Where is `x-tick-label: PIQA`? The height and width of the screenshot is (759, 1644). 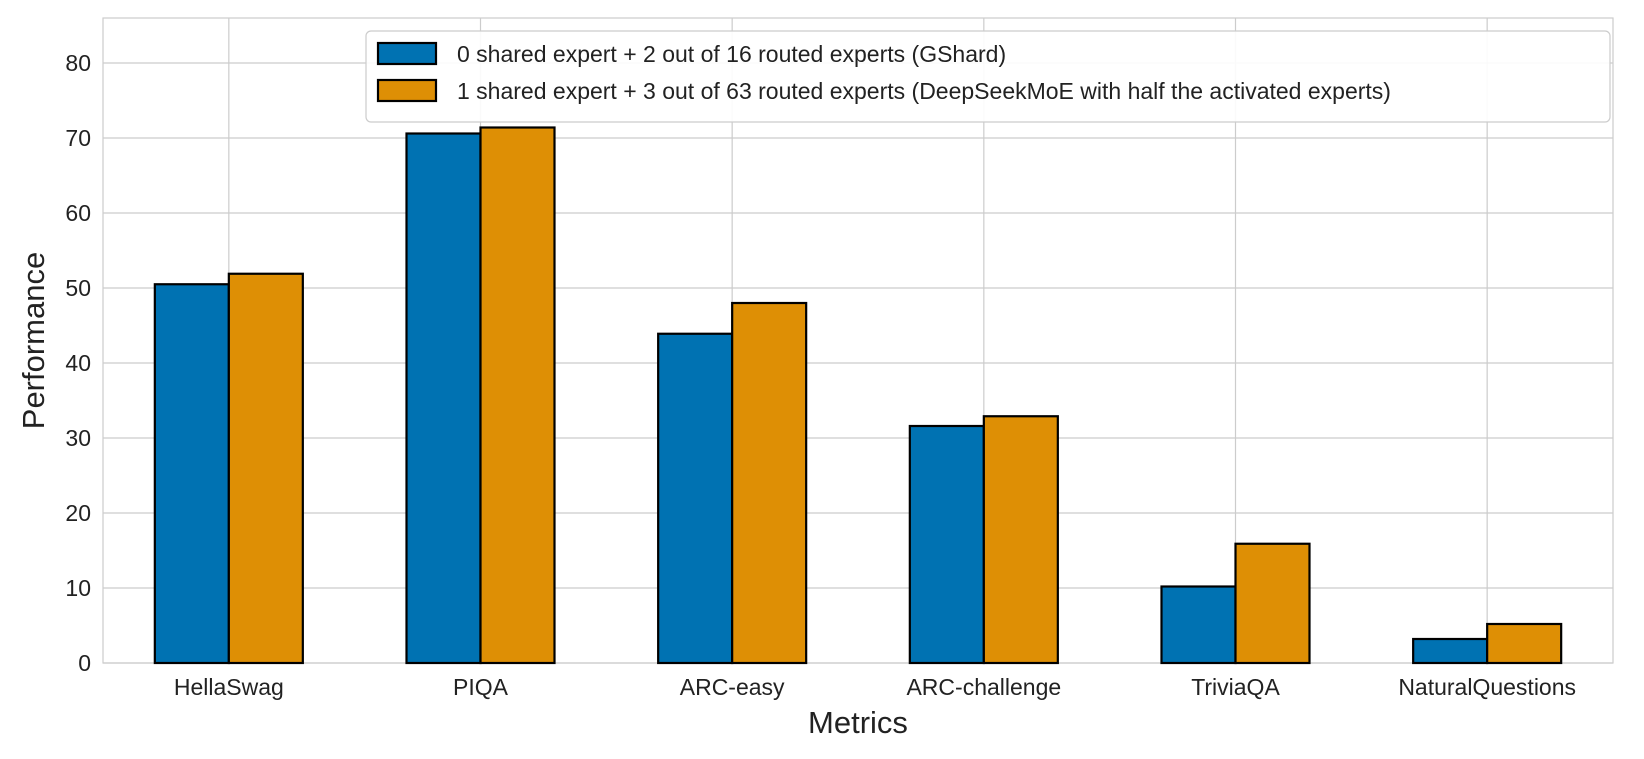
x-tick-label: PIQA is located at coordinates (481, 687).